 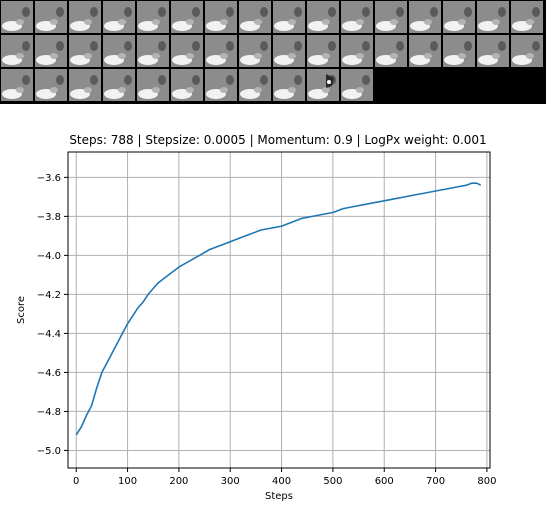 What do you see at coordinates (49, 451) in the screenshot?
I see `y-tick-label: −5.0` at bounding box center [49, 451].